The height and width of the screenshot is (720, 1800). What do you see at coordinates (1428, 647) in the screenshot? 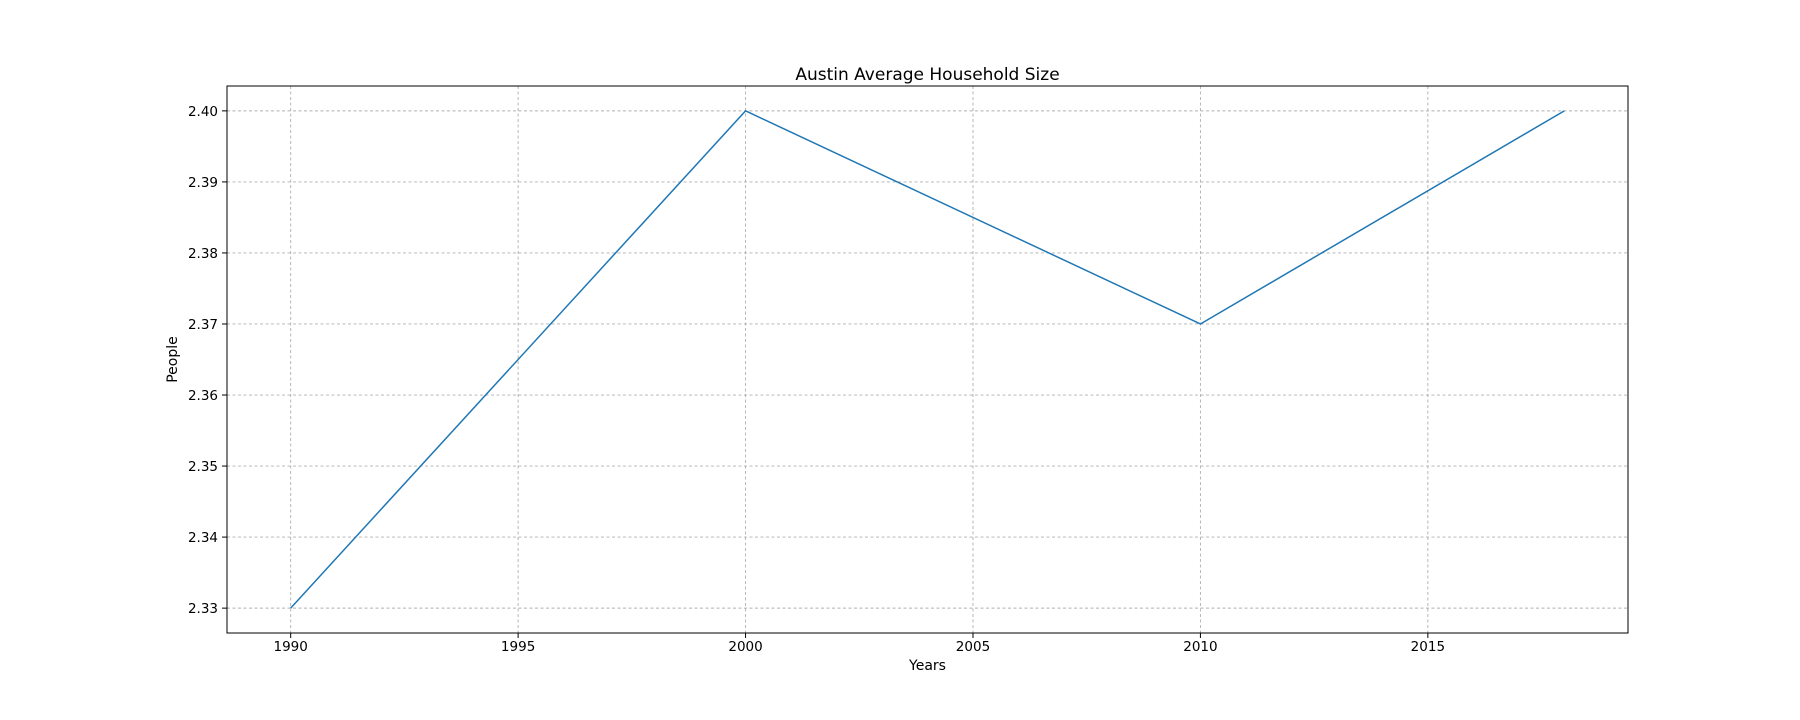
I see `x-tick-label: 2015` at bounding box center [1428, 647].